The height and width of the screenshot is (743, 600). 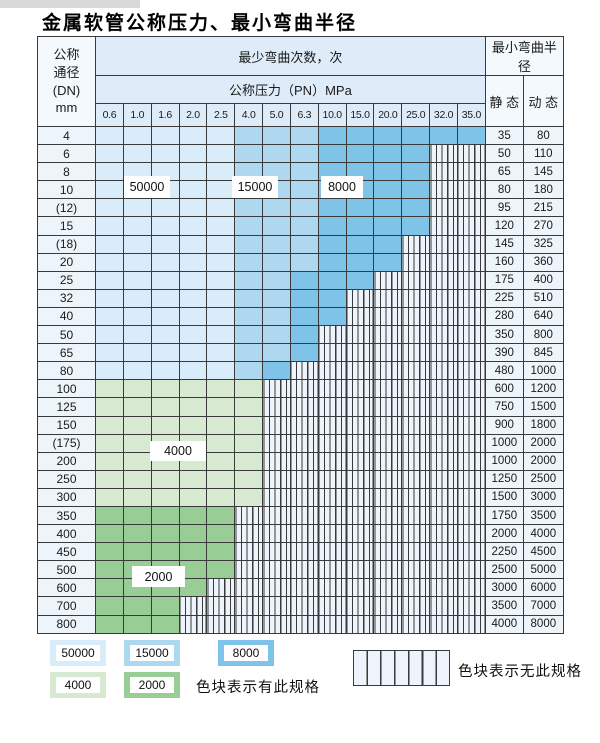 I want to click on matrix-tag-2000: 2000, so click(x=158, y=576).